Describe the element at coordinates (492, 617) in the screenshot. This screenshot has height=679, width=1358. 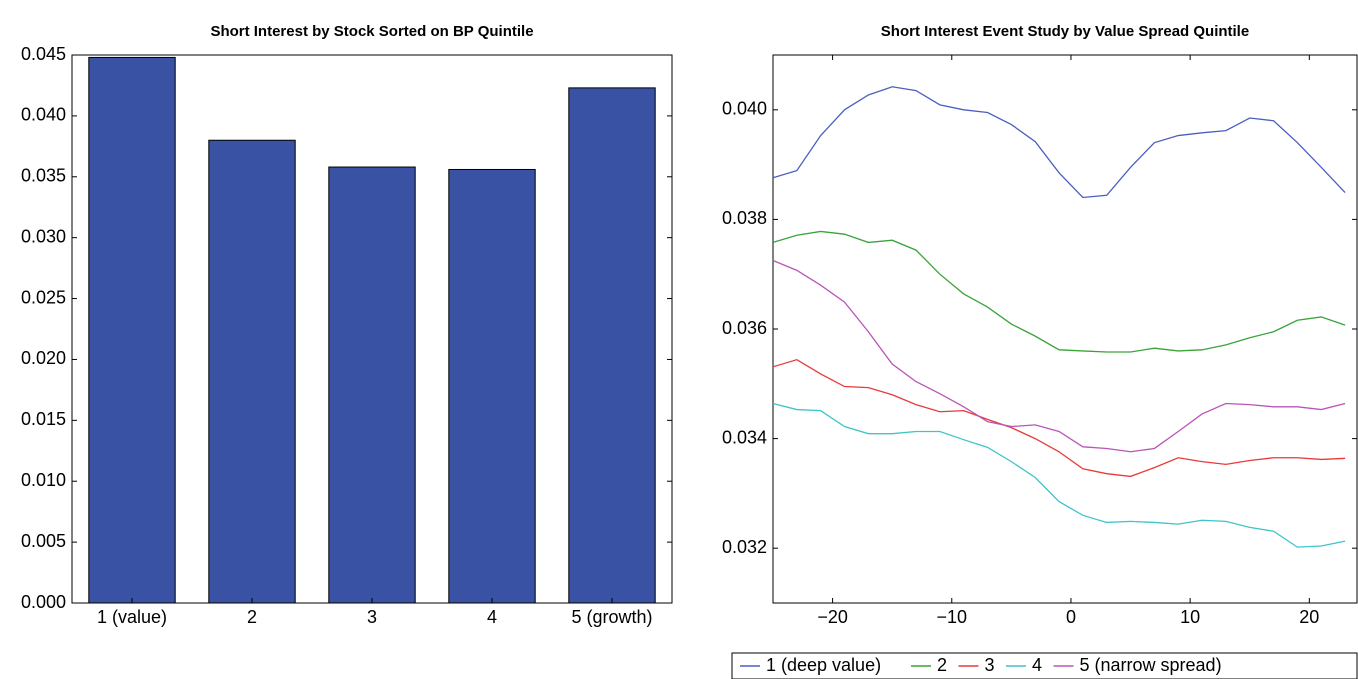
I see `x-tick-label: 4` at that location.